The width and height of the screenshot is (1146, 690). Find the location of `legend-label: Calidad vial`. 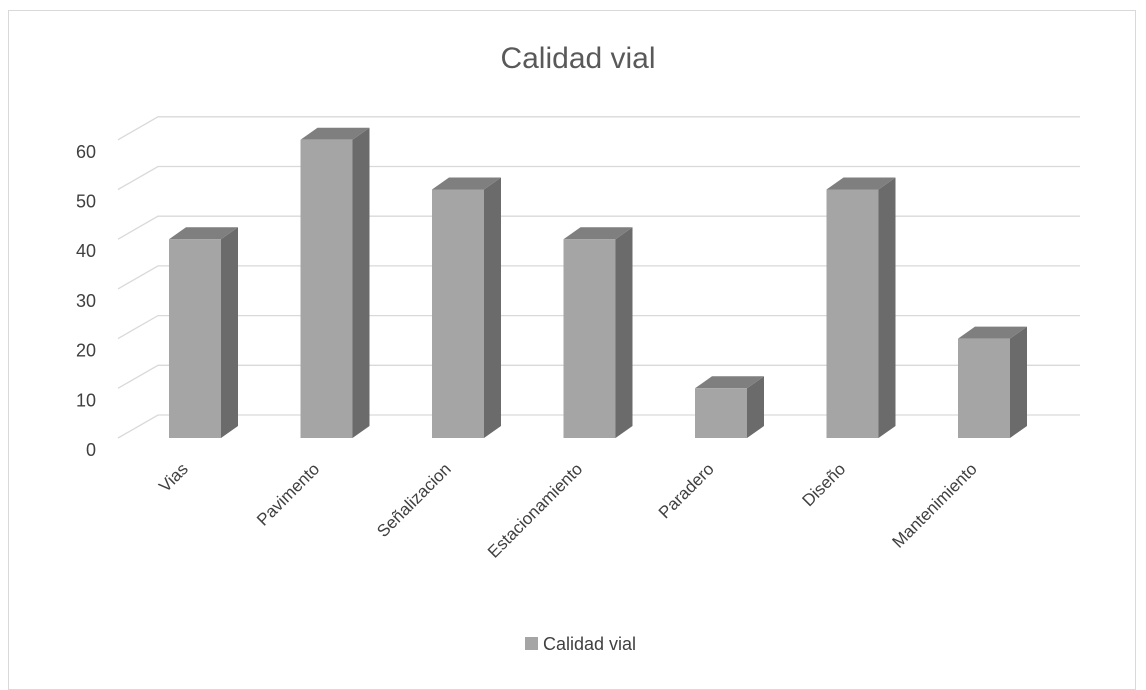

legend-label: Calidad vial is located at coordinates (589, 644).